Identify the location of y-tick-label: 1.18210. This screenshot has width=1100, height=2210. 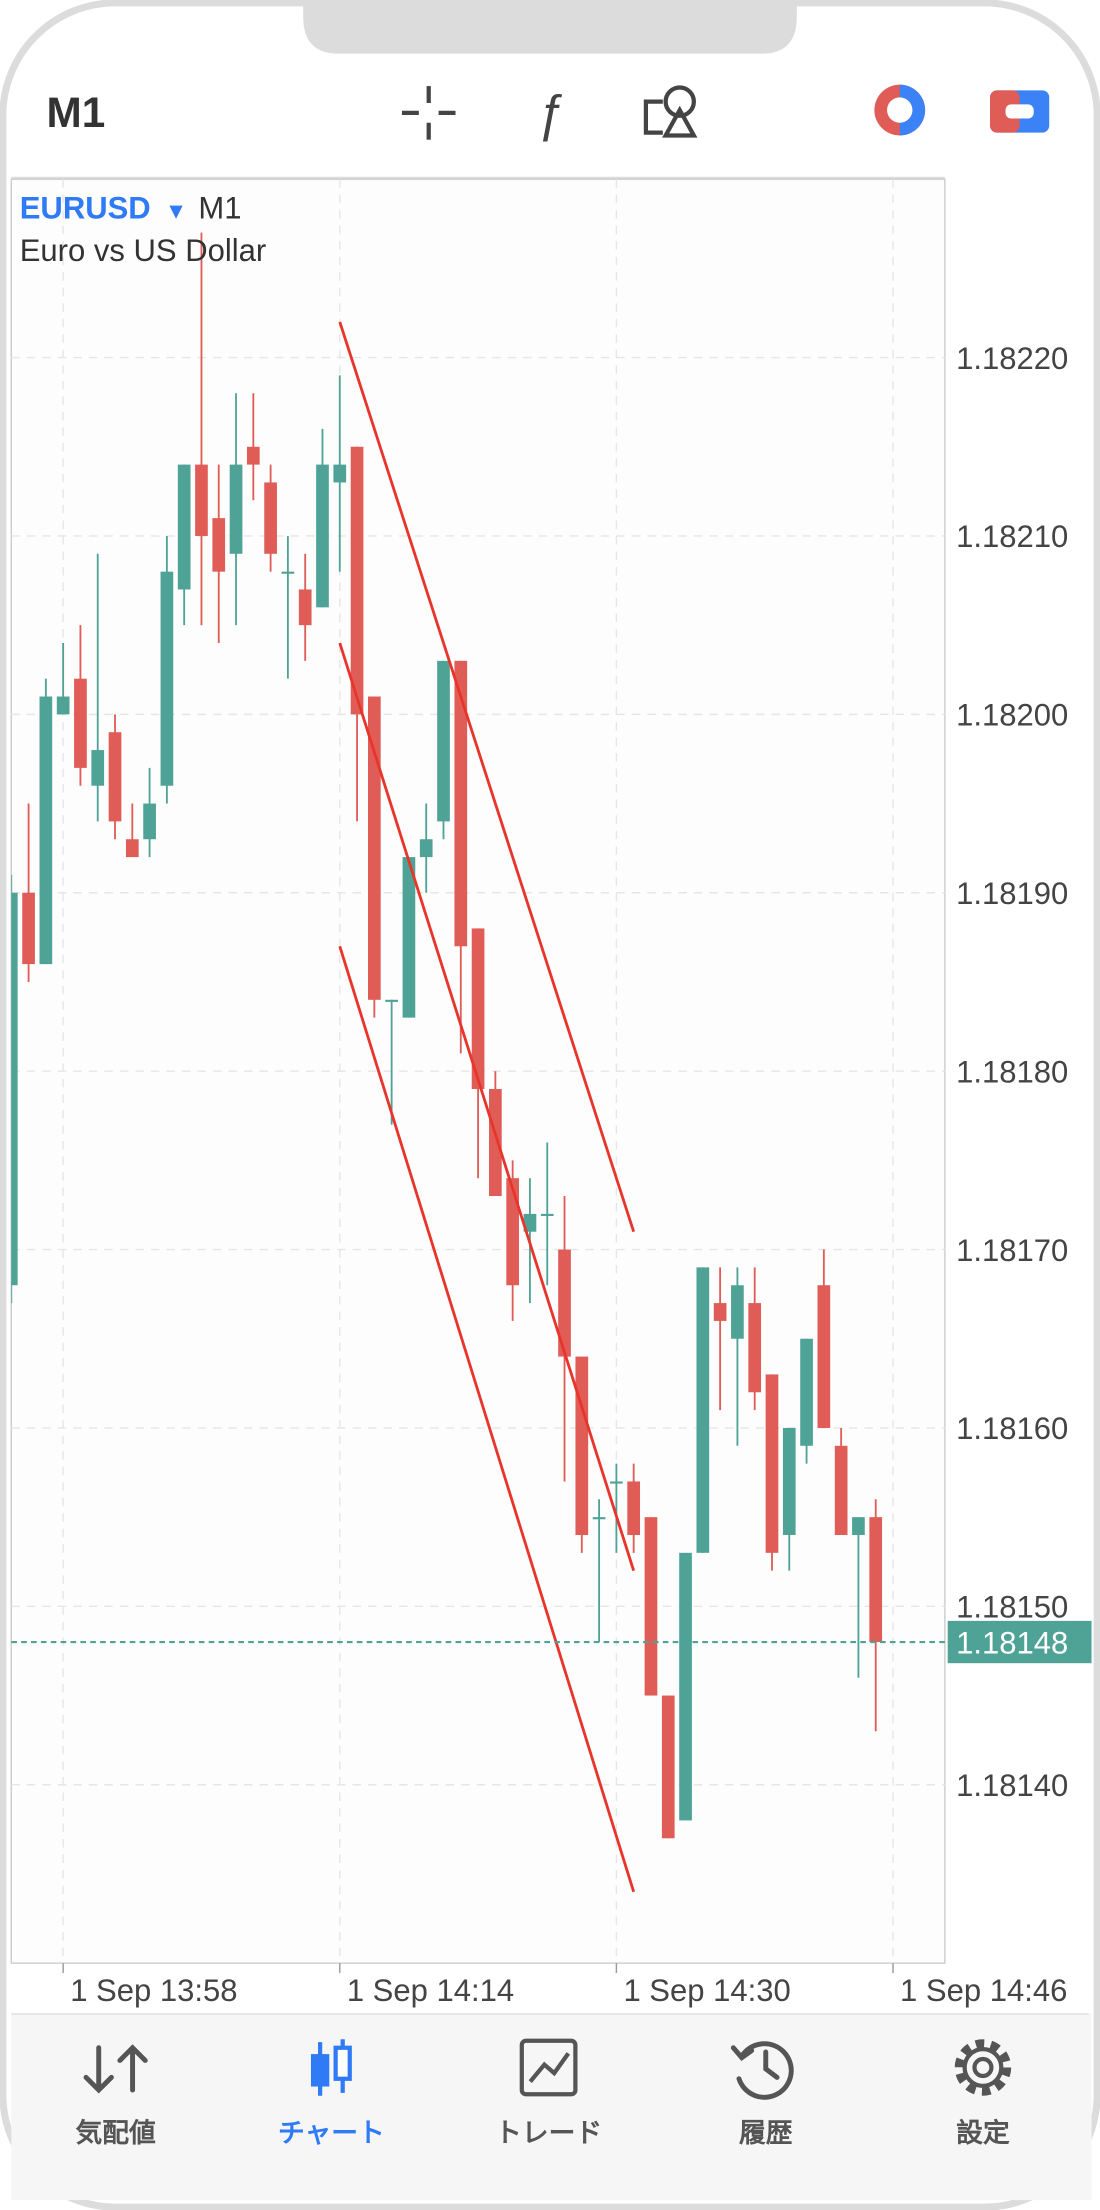
(1012, 536).